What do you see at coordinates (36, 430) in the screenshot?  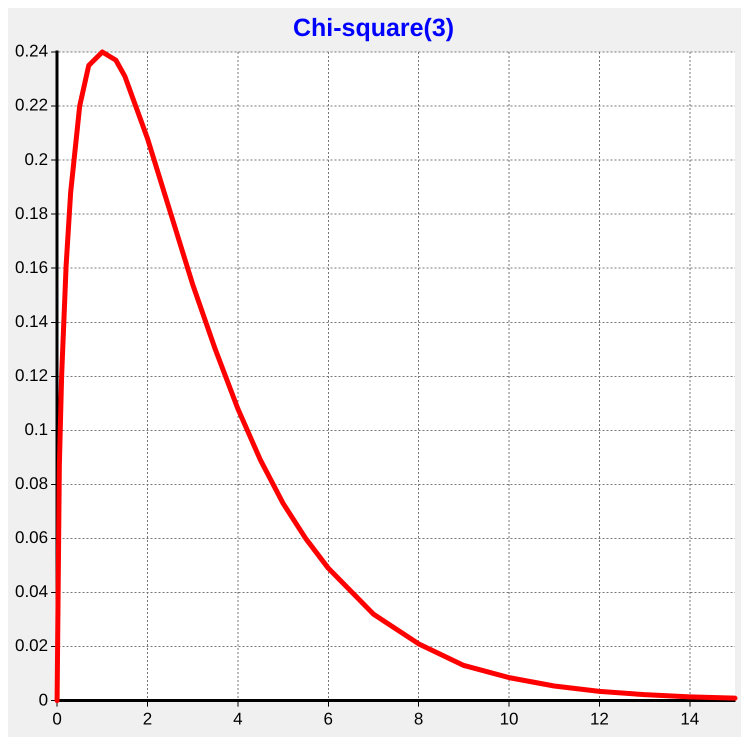 I see `y-tick-label: 0.1` at bounding box center [36, 430].